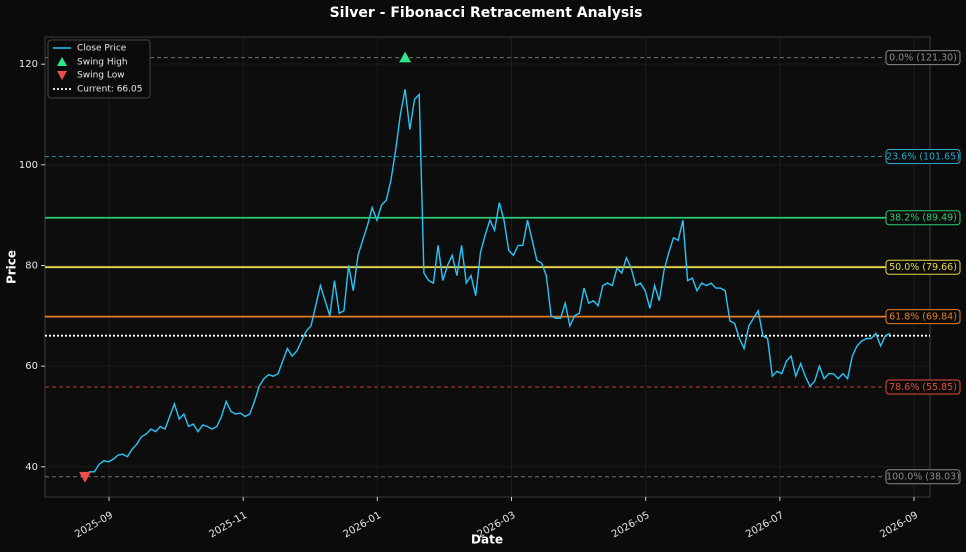 This screenshot has width=966, height=552. What do you see at coordinates (85, 477) in the screenshot?
I see `swing-low-marker` at bounding box center [85, 477].